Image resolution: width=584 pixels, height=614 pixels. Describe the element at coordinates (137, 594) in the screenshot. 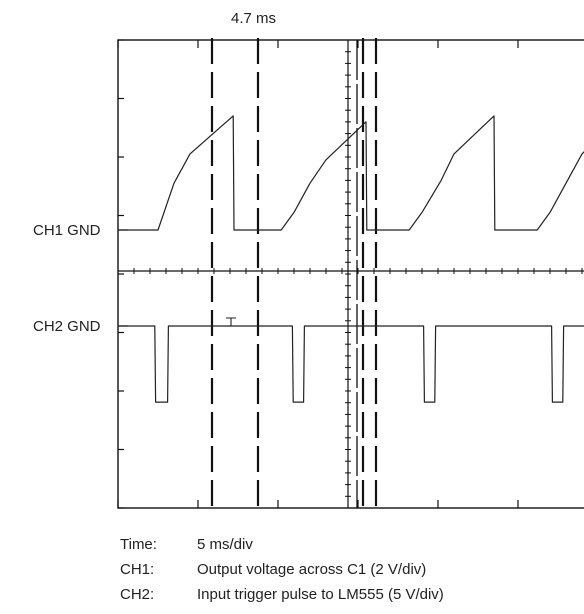

I see `legend-key: CH2:` at that location.